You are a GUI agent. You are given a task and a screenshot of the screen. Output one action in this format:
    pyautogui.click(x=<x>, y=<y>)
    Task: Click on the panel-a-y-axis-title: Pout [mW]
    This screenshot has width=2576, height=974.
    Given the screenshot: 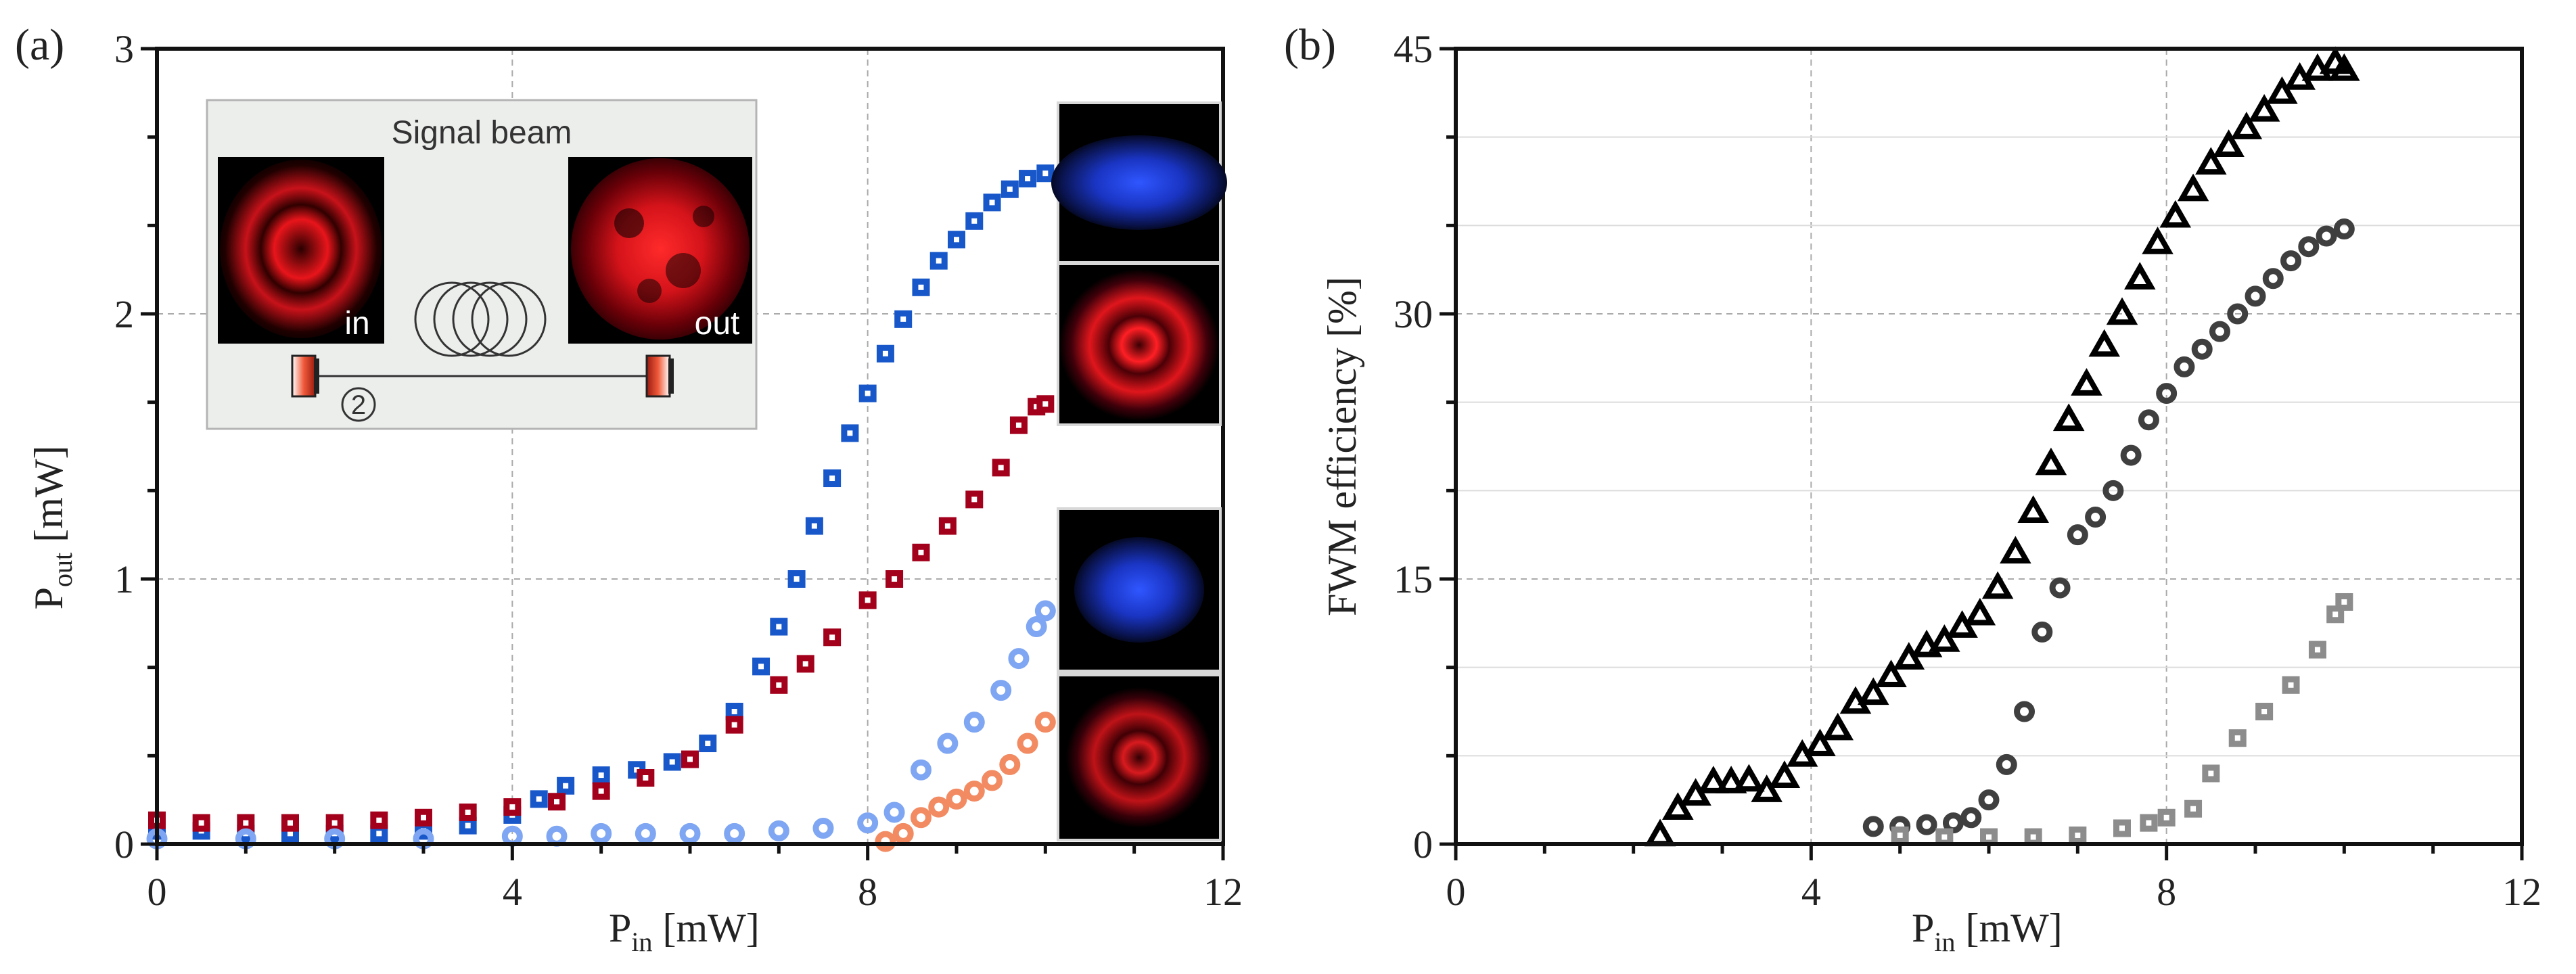 What is the action you would take?
    pyautogui.click(x=52, y=528)
    